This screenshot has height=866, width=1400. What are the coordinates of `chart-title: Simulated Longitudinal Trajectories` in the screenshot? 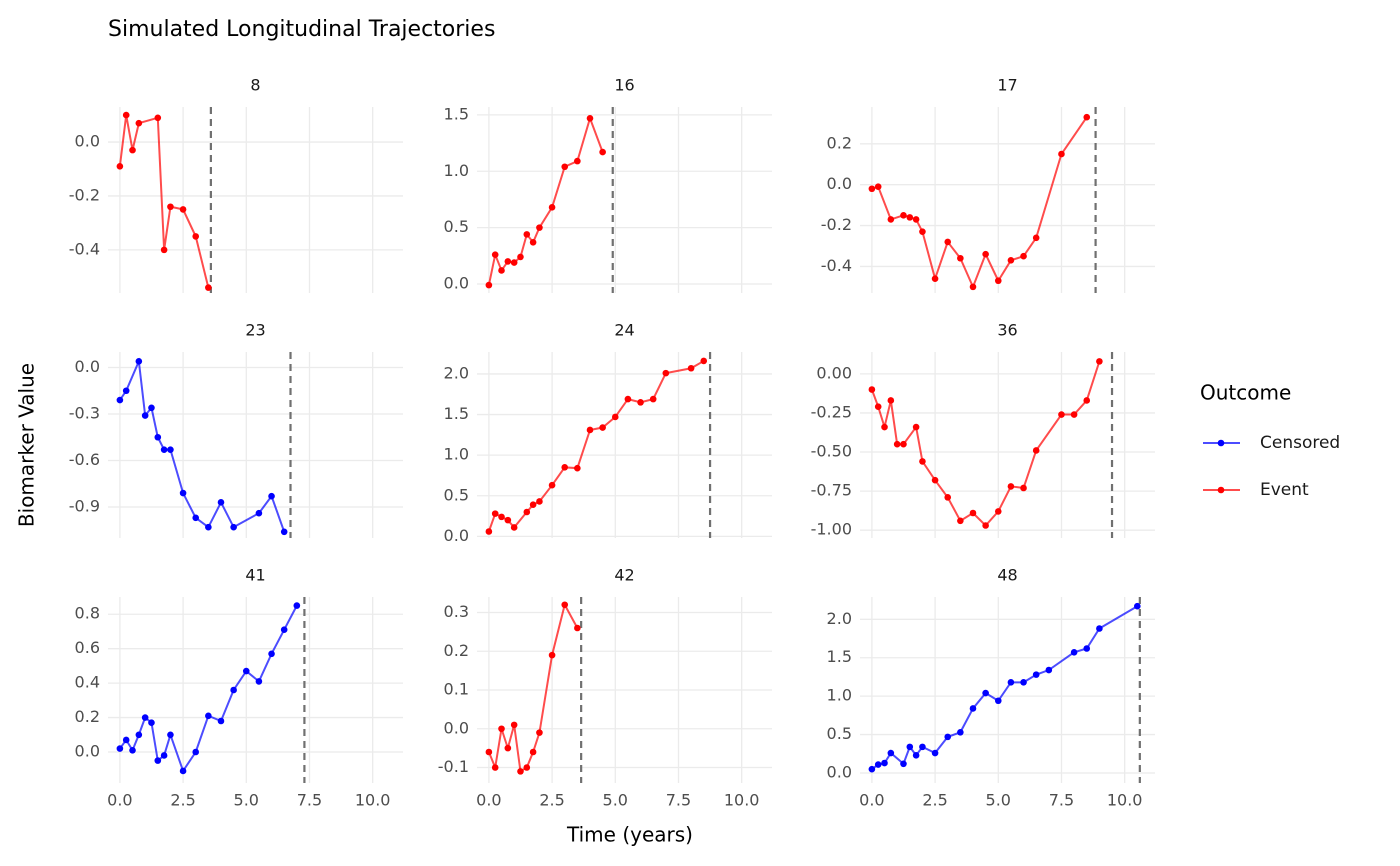 It's located at (301, 29).